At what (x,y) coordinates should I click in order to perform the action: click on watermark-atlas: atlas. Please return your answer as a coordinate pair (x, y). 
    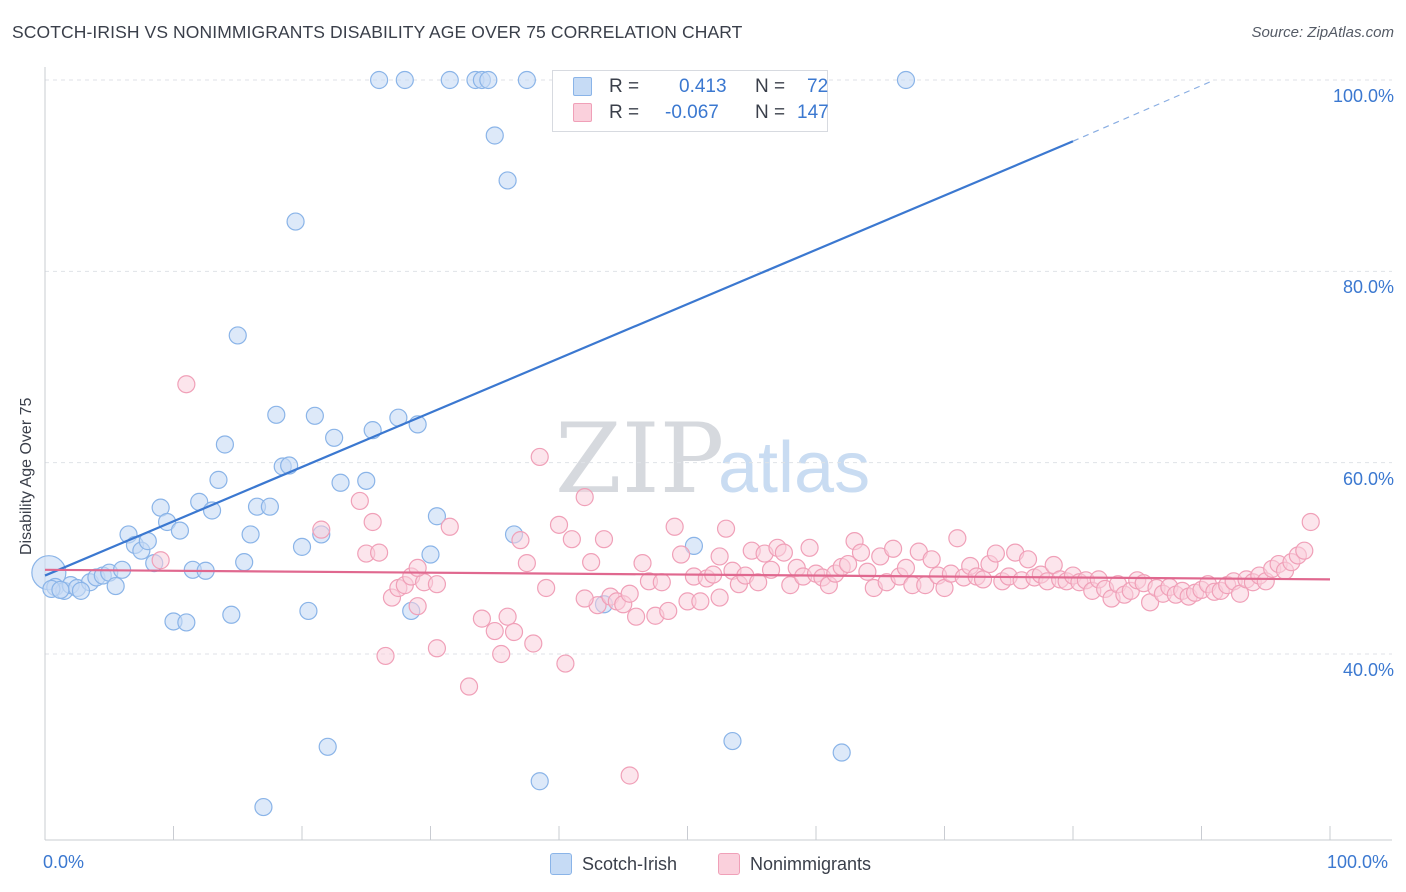
    Looking at the image, I should click on (794, 468).